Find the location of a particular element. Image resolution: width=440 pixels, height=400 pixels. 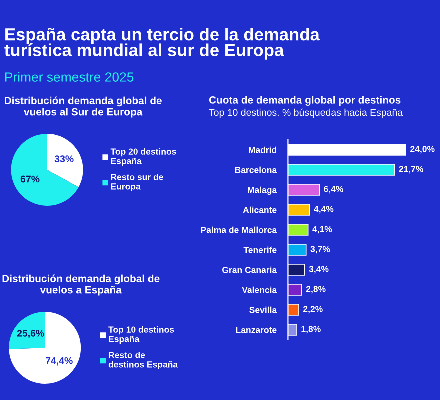

text: España capta un tercio de la demanda turística mundial al sur de Europa is located at coordinates (162, 44).